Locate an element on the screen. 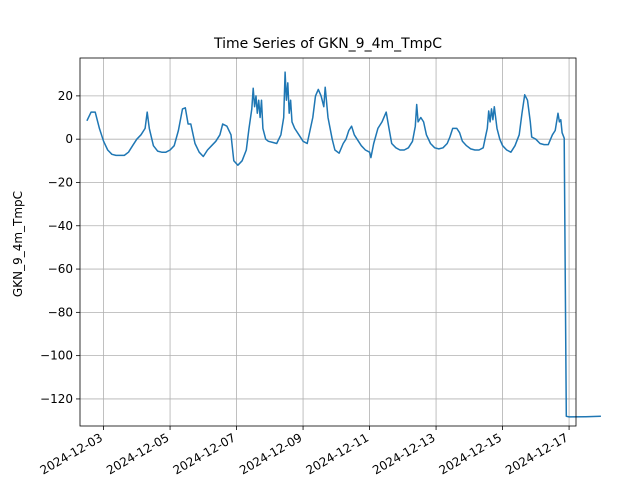  y-tick-label: −60 is located at coordinates (60, 269).